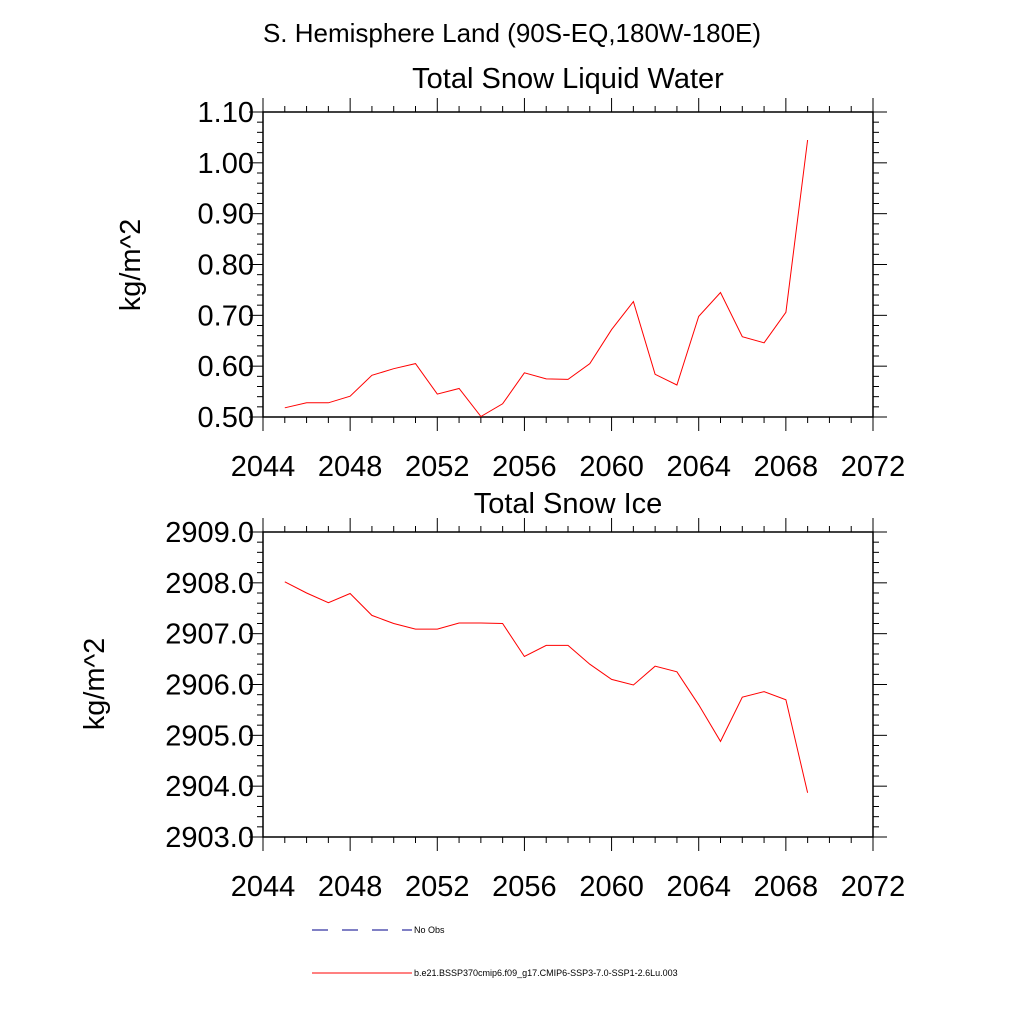  I want to click on legend-item-no-obs: No Obs, so click(378, 930).